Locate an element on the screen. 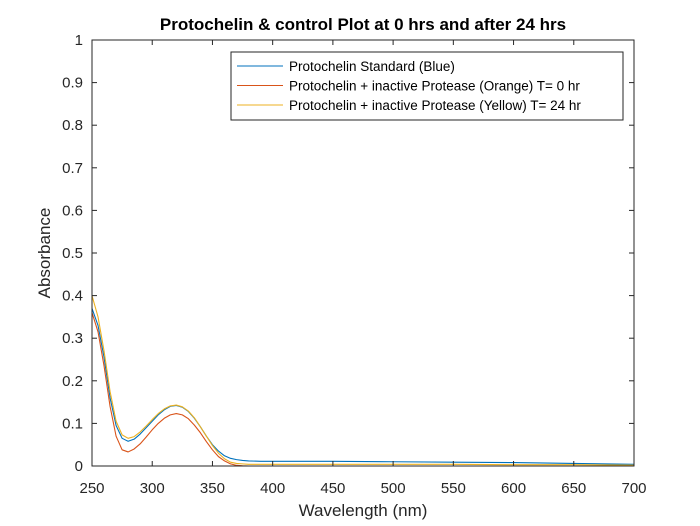 The image size is (700, 526). y-tick-label-0: 0 is located at coordinates (79, 466).